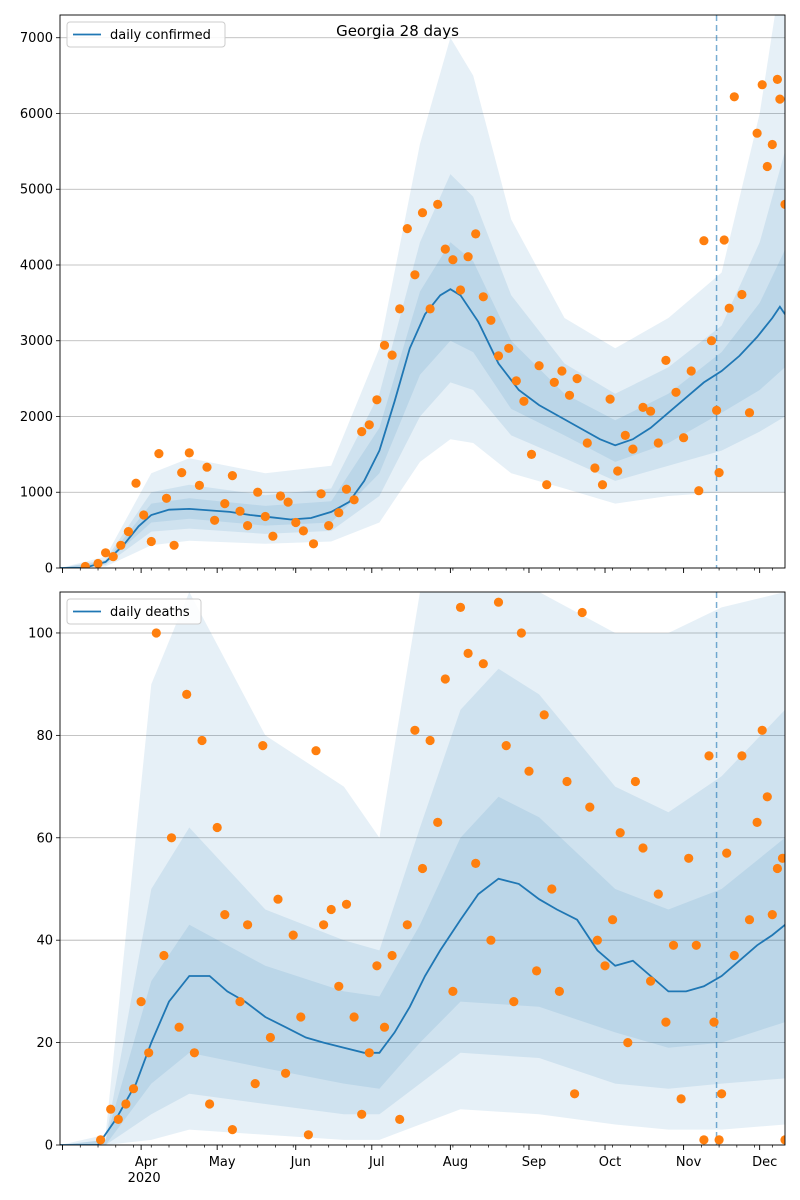 This screenshot has height=1200, width=800. What do you see at coordinates (36, 190) in the screenshot?
I see `y-tick-label: 5000` at bounding box center [36, 190].